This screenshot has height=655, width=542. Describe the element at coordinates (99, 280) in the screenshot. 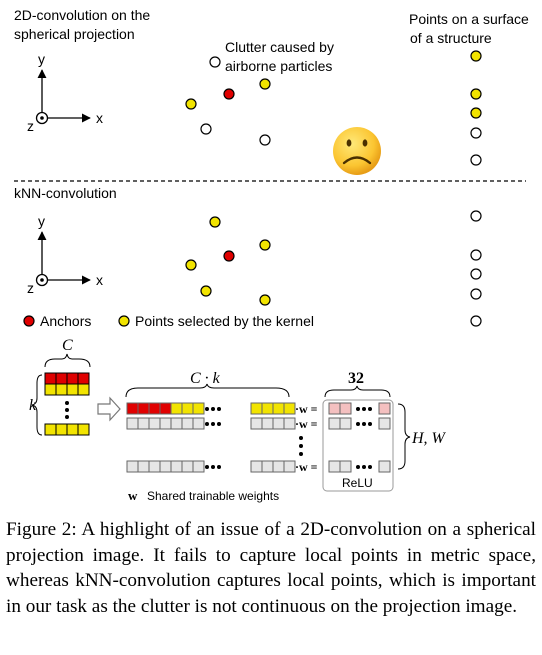

I see `bottom-axis-x-label: x` at that location.